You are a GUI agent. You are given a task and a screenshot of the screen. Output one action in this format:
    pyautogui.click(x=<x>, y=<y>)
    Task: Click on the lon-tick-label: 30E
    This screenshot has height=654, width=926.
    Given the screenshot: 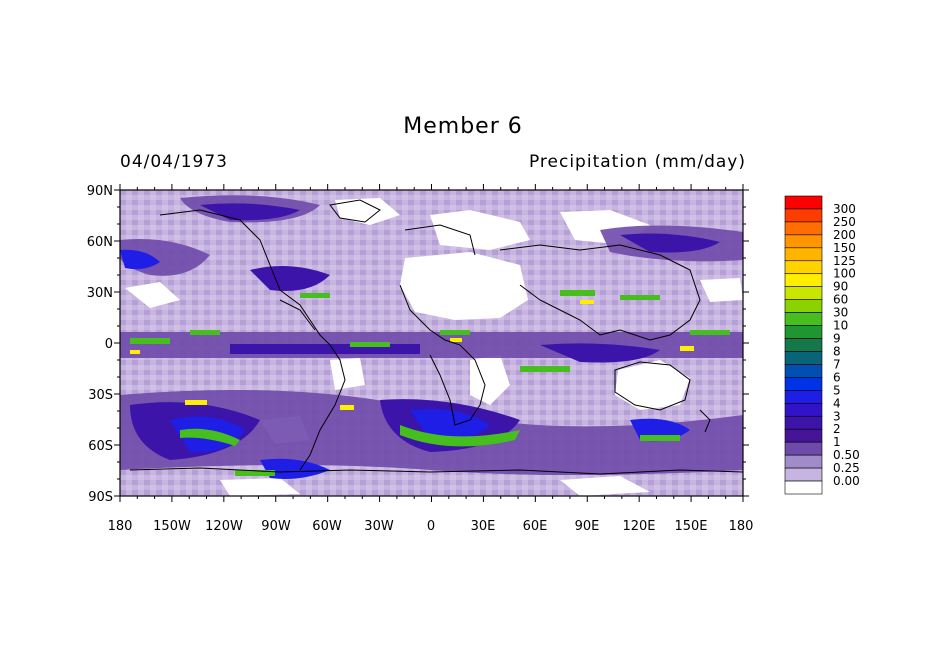 What is the action you would take?
    pyautogui.click(x=483, y=526)
    